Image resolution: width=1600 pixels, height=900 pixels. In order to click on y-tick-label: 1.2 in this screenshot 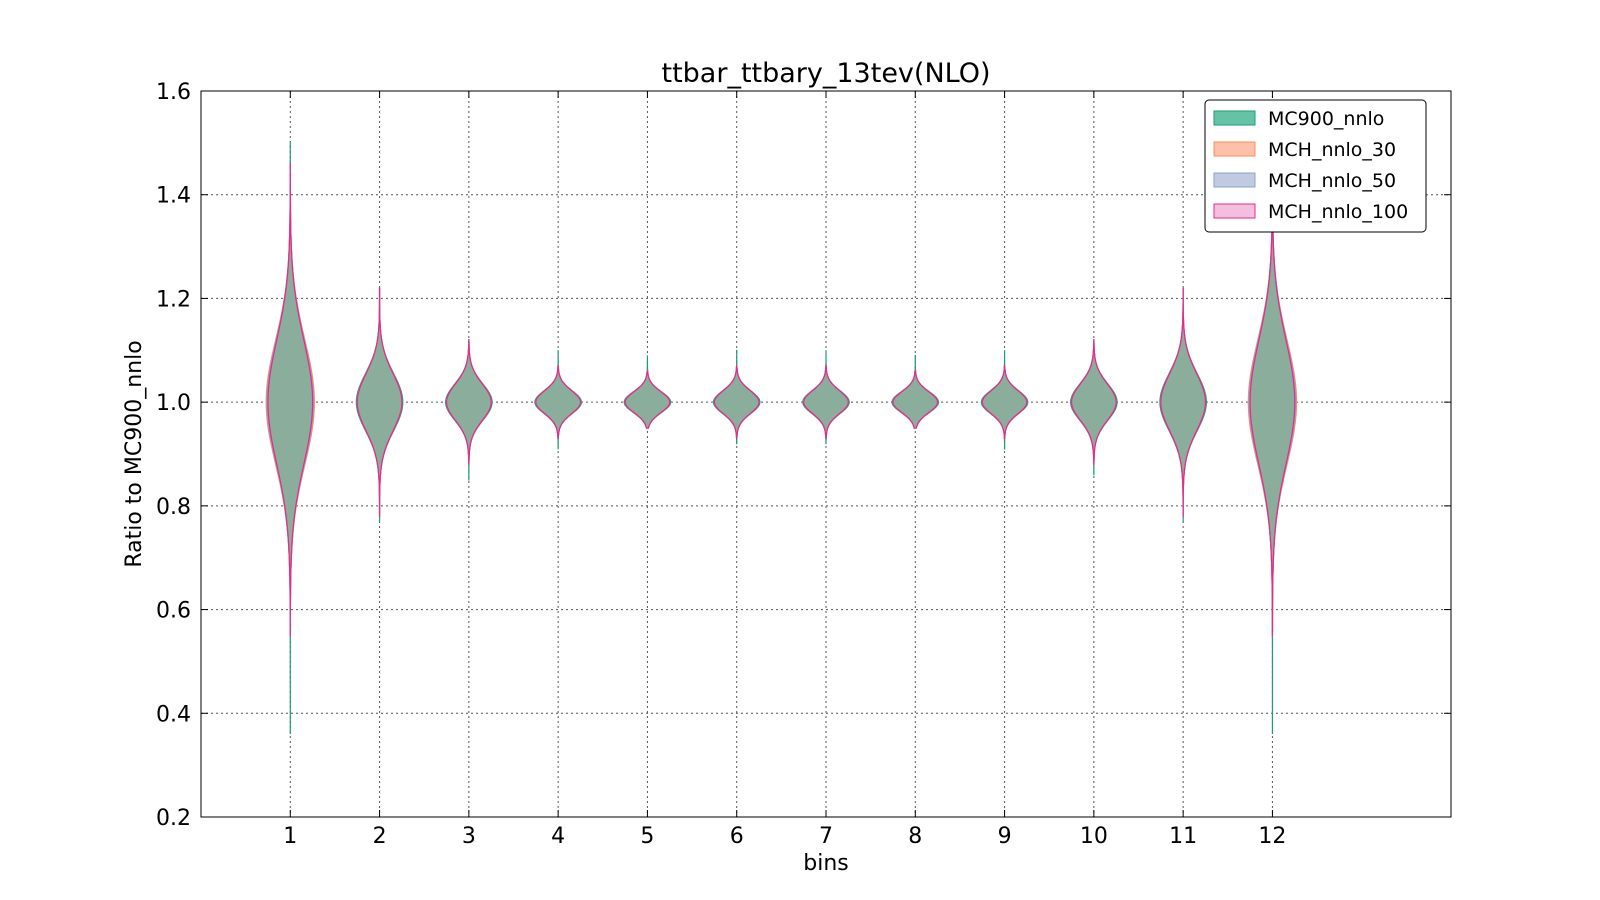, I will do `click(173, 299)`.